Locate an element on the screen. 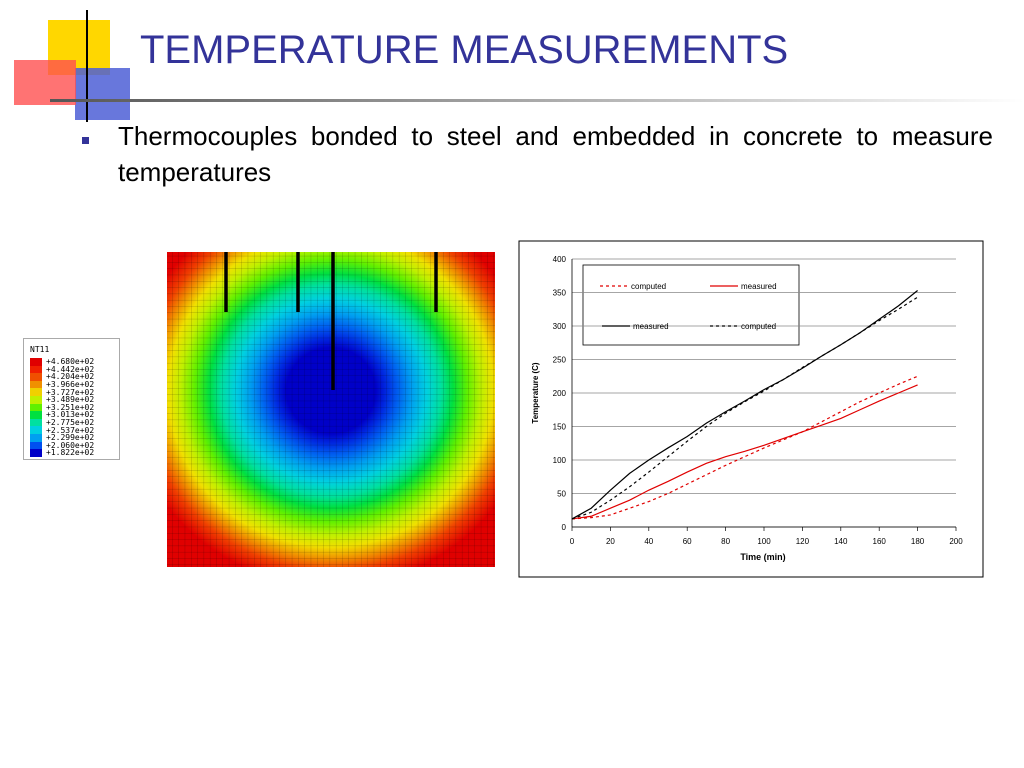 The image size is (1024, 768). y-tick-label: 300 is located at coordinates (560, 326).